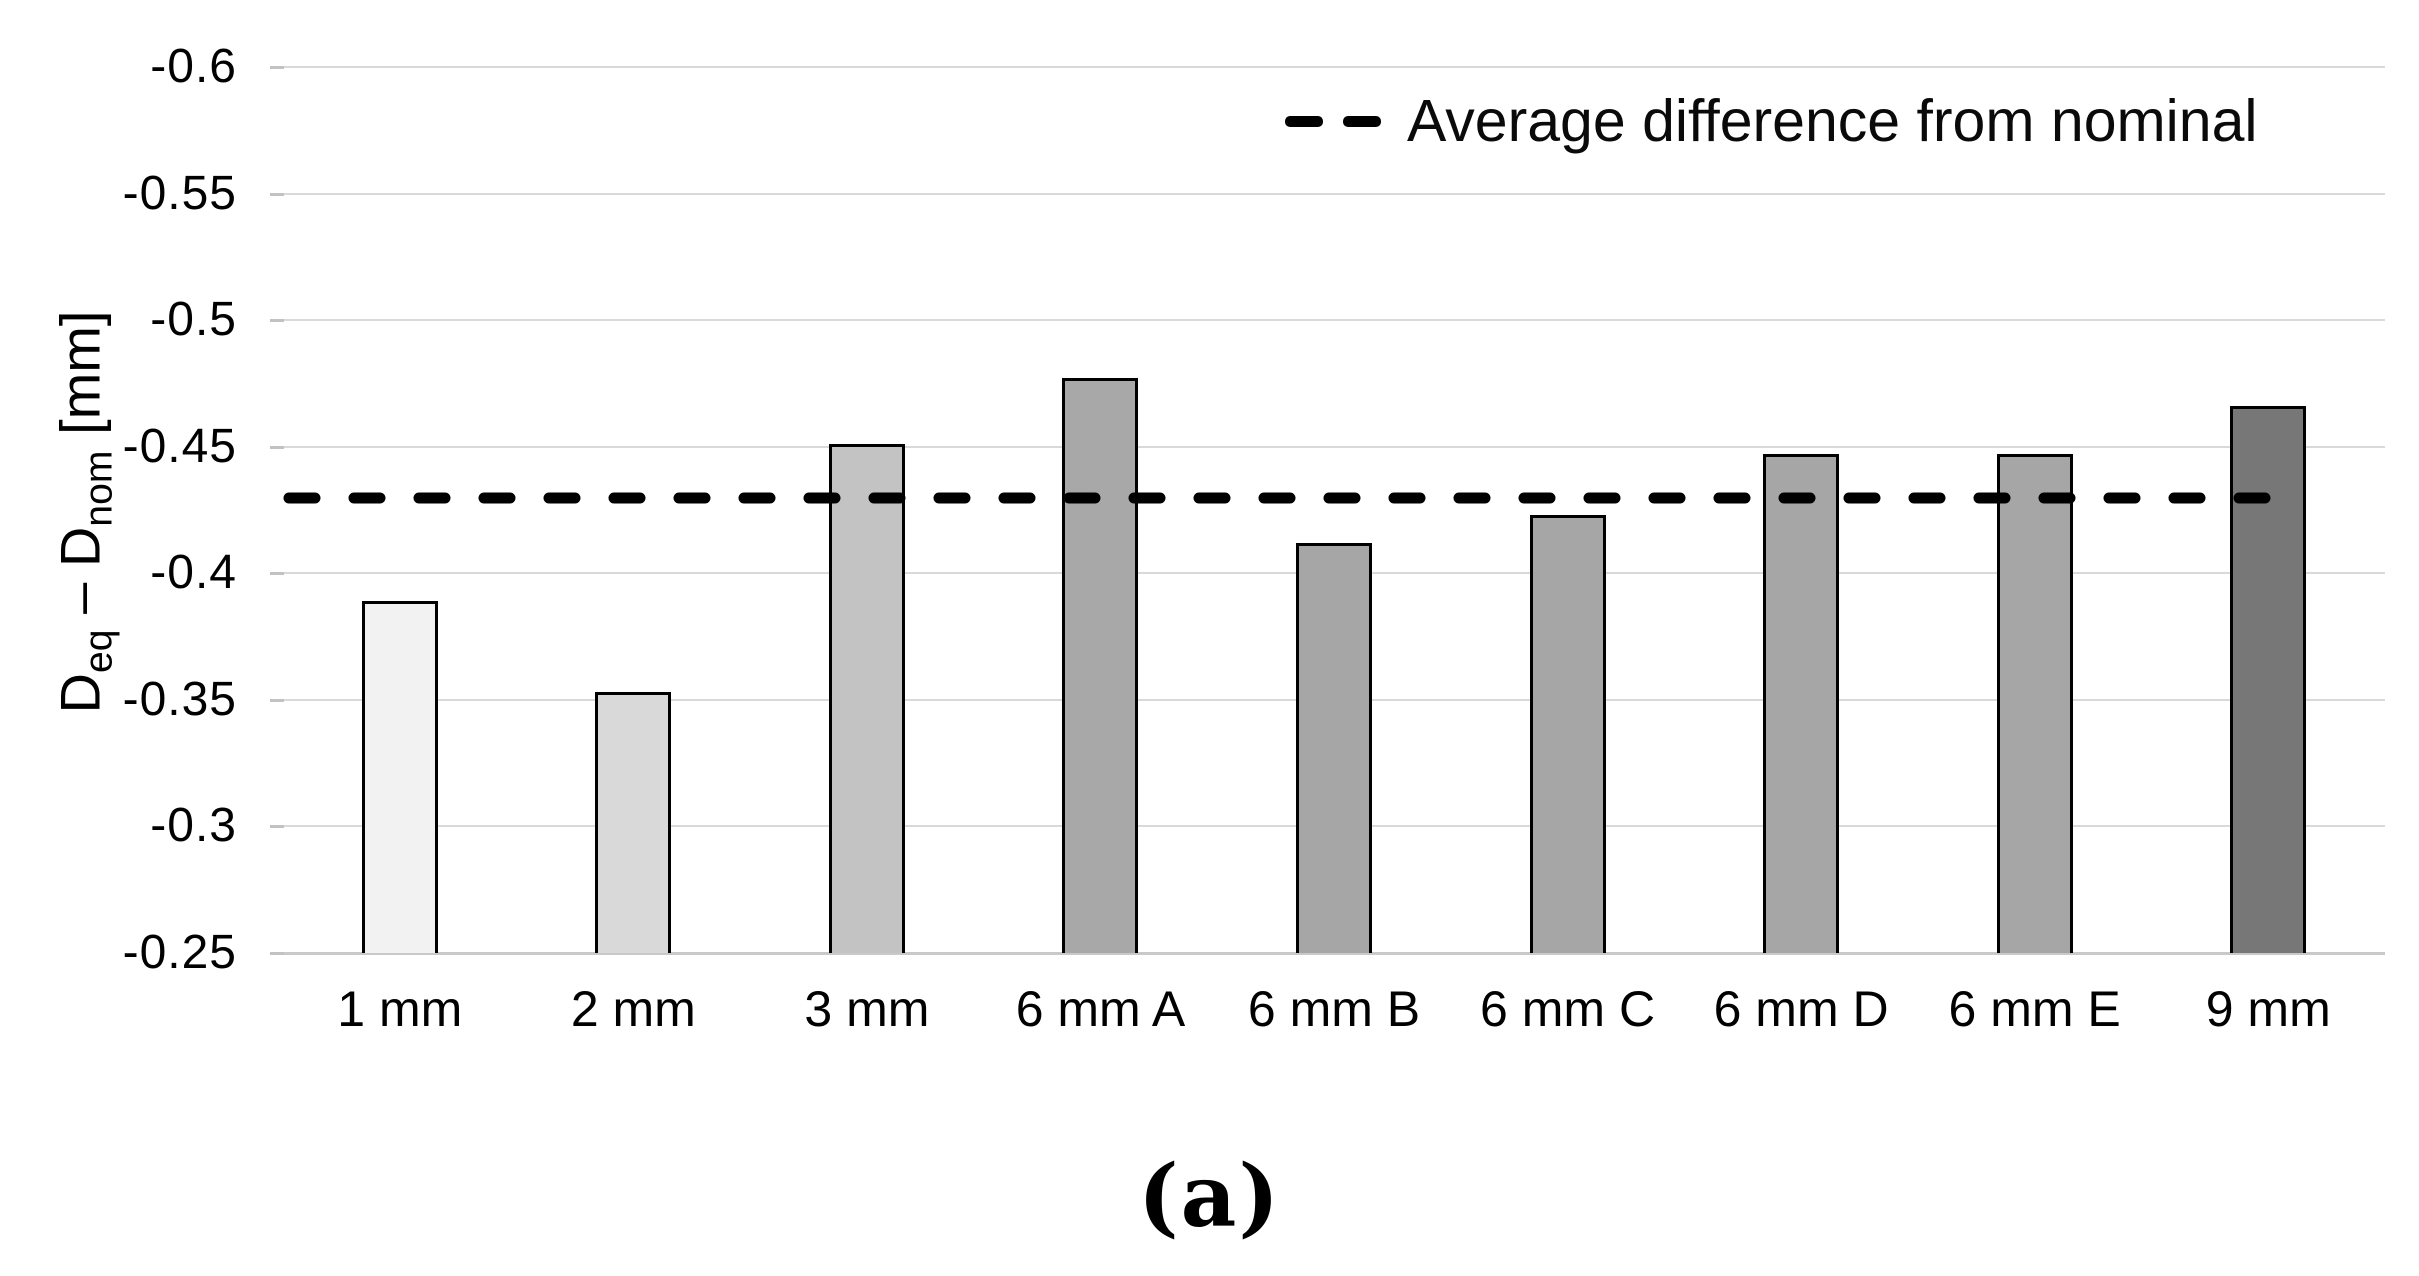 This screenshot has width=2419, height=1276. Describe the element at coordinates (1832, 121) in the screenshot. I see `legend-label: Average difference from nominal` at that location.